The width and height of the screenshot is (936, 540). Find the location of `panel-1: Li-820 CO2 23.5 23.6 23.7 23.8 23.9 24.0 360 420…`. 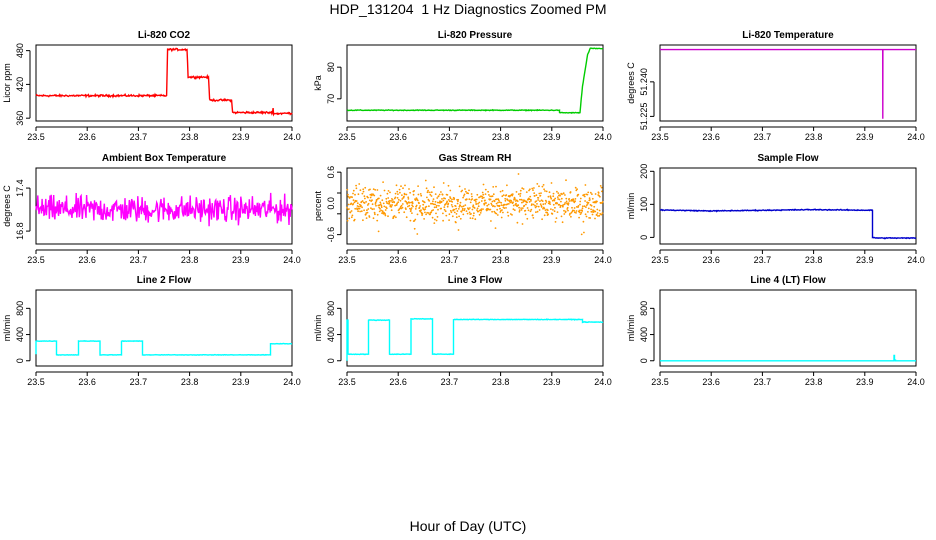

panel-1: Li-820 CO2 23.5 23.6 23.7 23.8 23.9 24.0 360 420… is located at coordinates (151, 86).